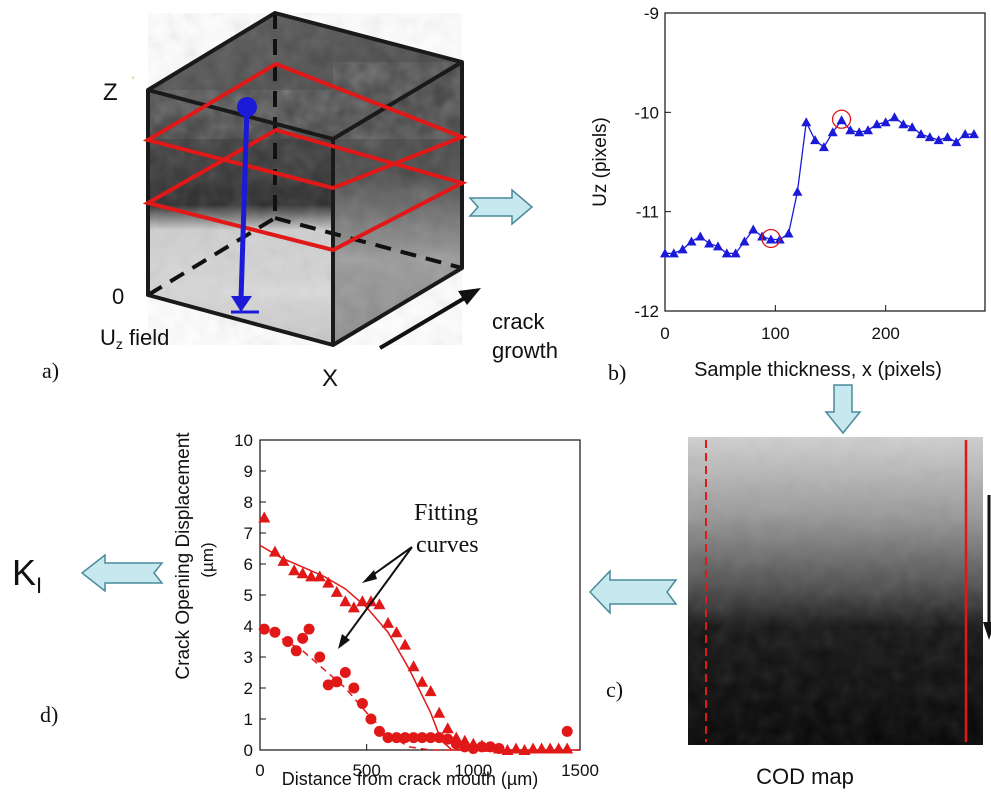  What do you see at coordinates (368, 243) in the screenshot?
I see `cube-hidden-edge` at bounding box center [368, 243].